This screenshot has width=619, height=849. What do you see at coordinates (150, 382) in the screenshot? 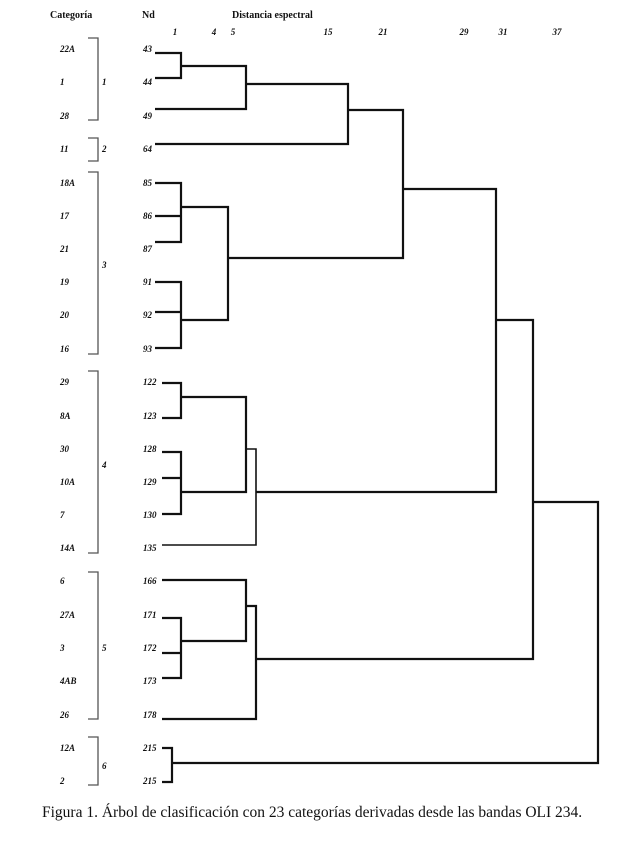
I see `nd-label: 122` at bounding box center [150, 382].